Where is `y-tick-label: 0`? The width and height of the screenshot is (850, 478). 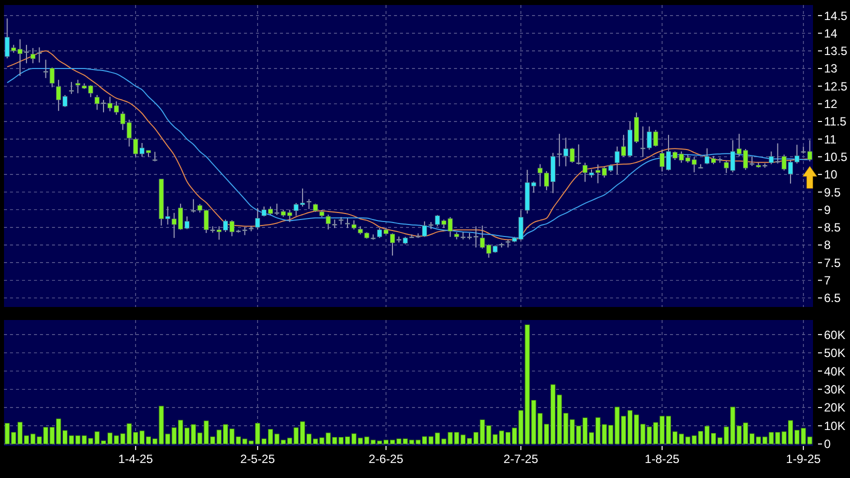 y-tick-label: 0 is located at coordinates (827, 444).